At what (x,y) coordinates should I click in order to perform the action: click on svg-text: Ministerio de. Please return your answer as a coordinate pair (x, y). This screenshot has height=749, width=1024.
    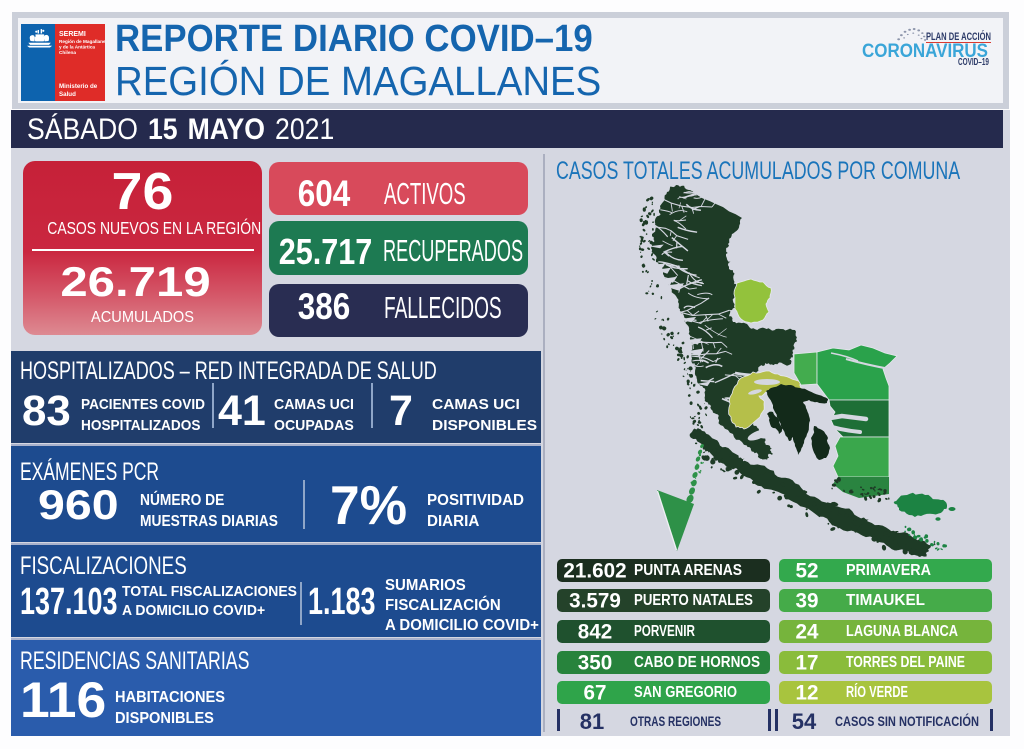
    Looking at the image, I should click on (78, 86).